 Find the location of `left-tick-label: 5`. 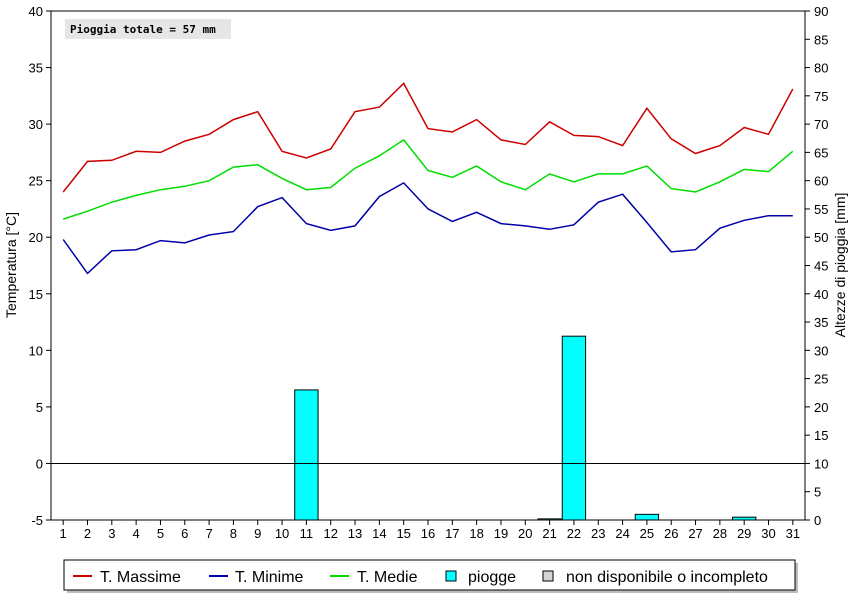

left-tick-label: 5 is located at coordinates (39, 407).